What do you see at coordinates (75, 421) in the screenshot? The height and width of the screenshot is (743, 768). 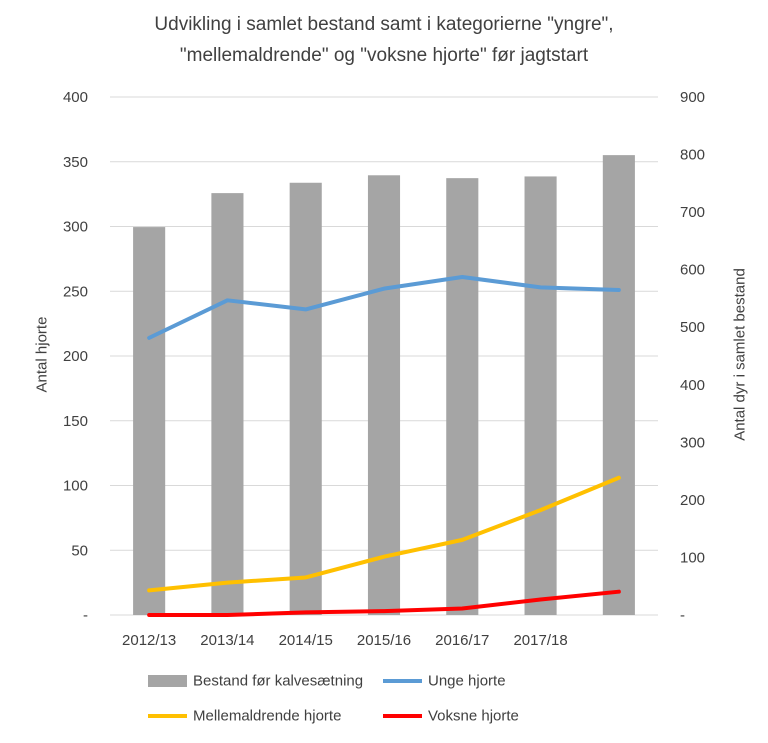 I see `left-y-tick-label: 150` at bounding box center [75, 421].